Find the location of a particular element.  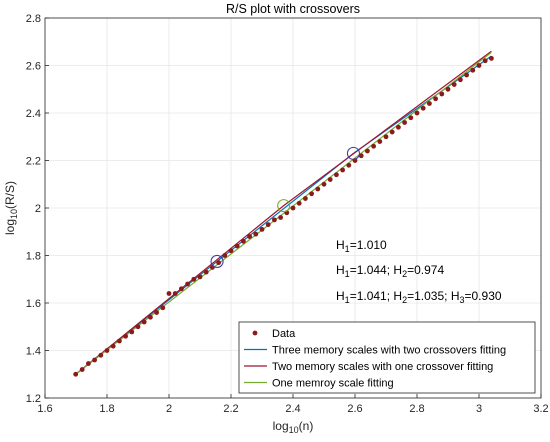

x-axis-label: log10(n) is located at coordinates (293, 427).